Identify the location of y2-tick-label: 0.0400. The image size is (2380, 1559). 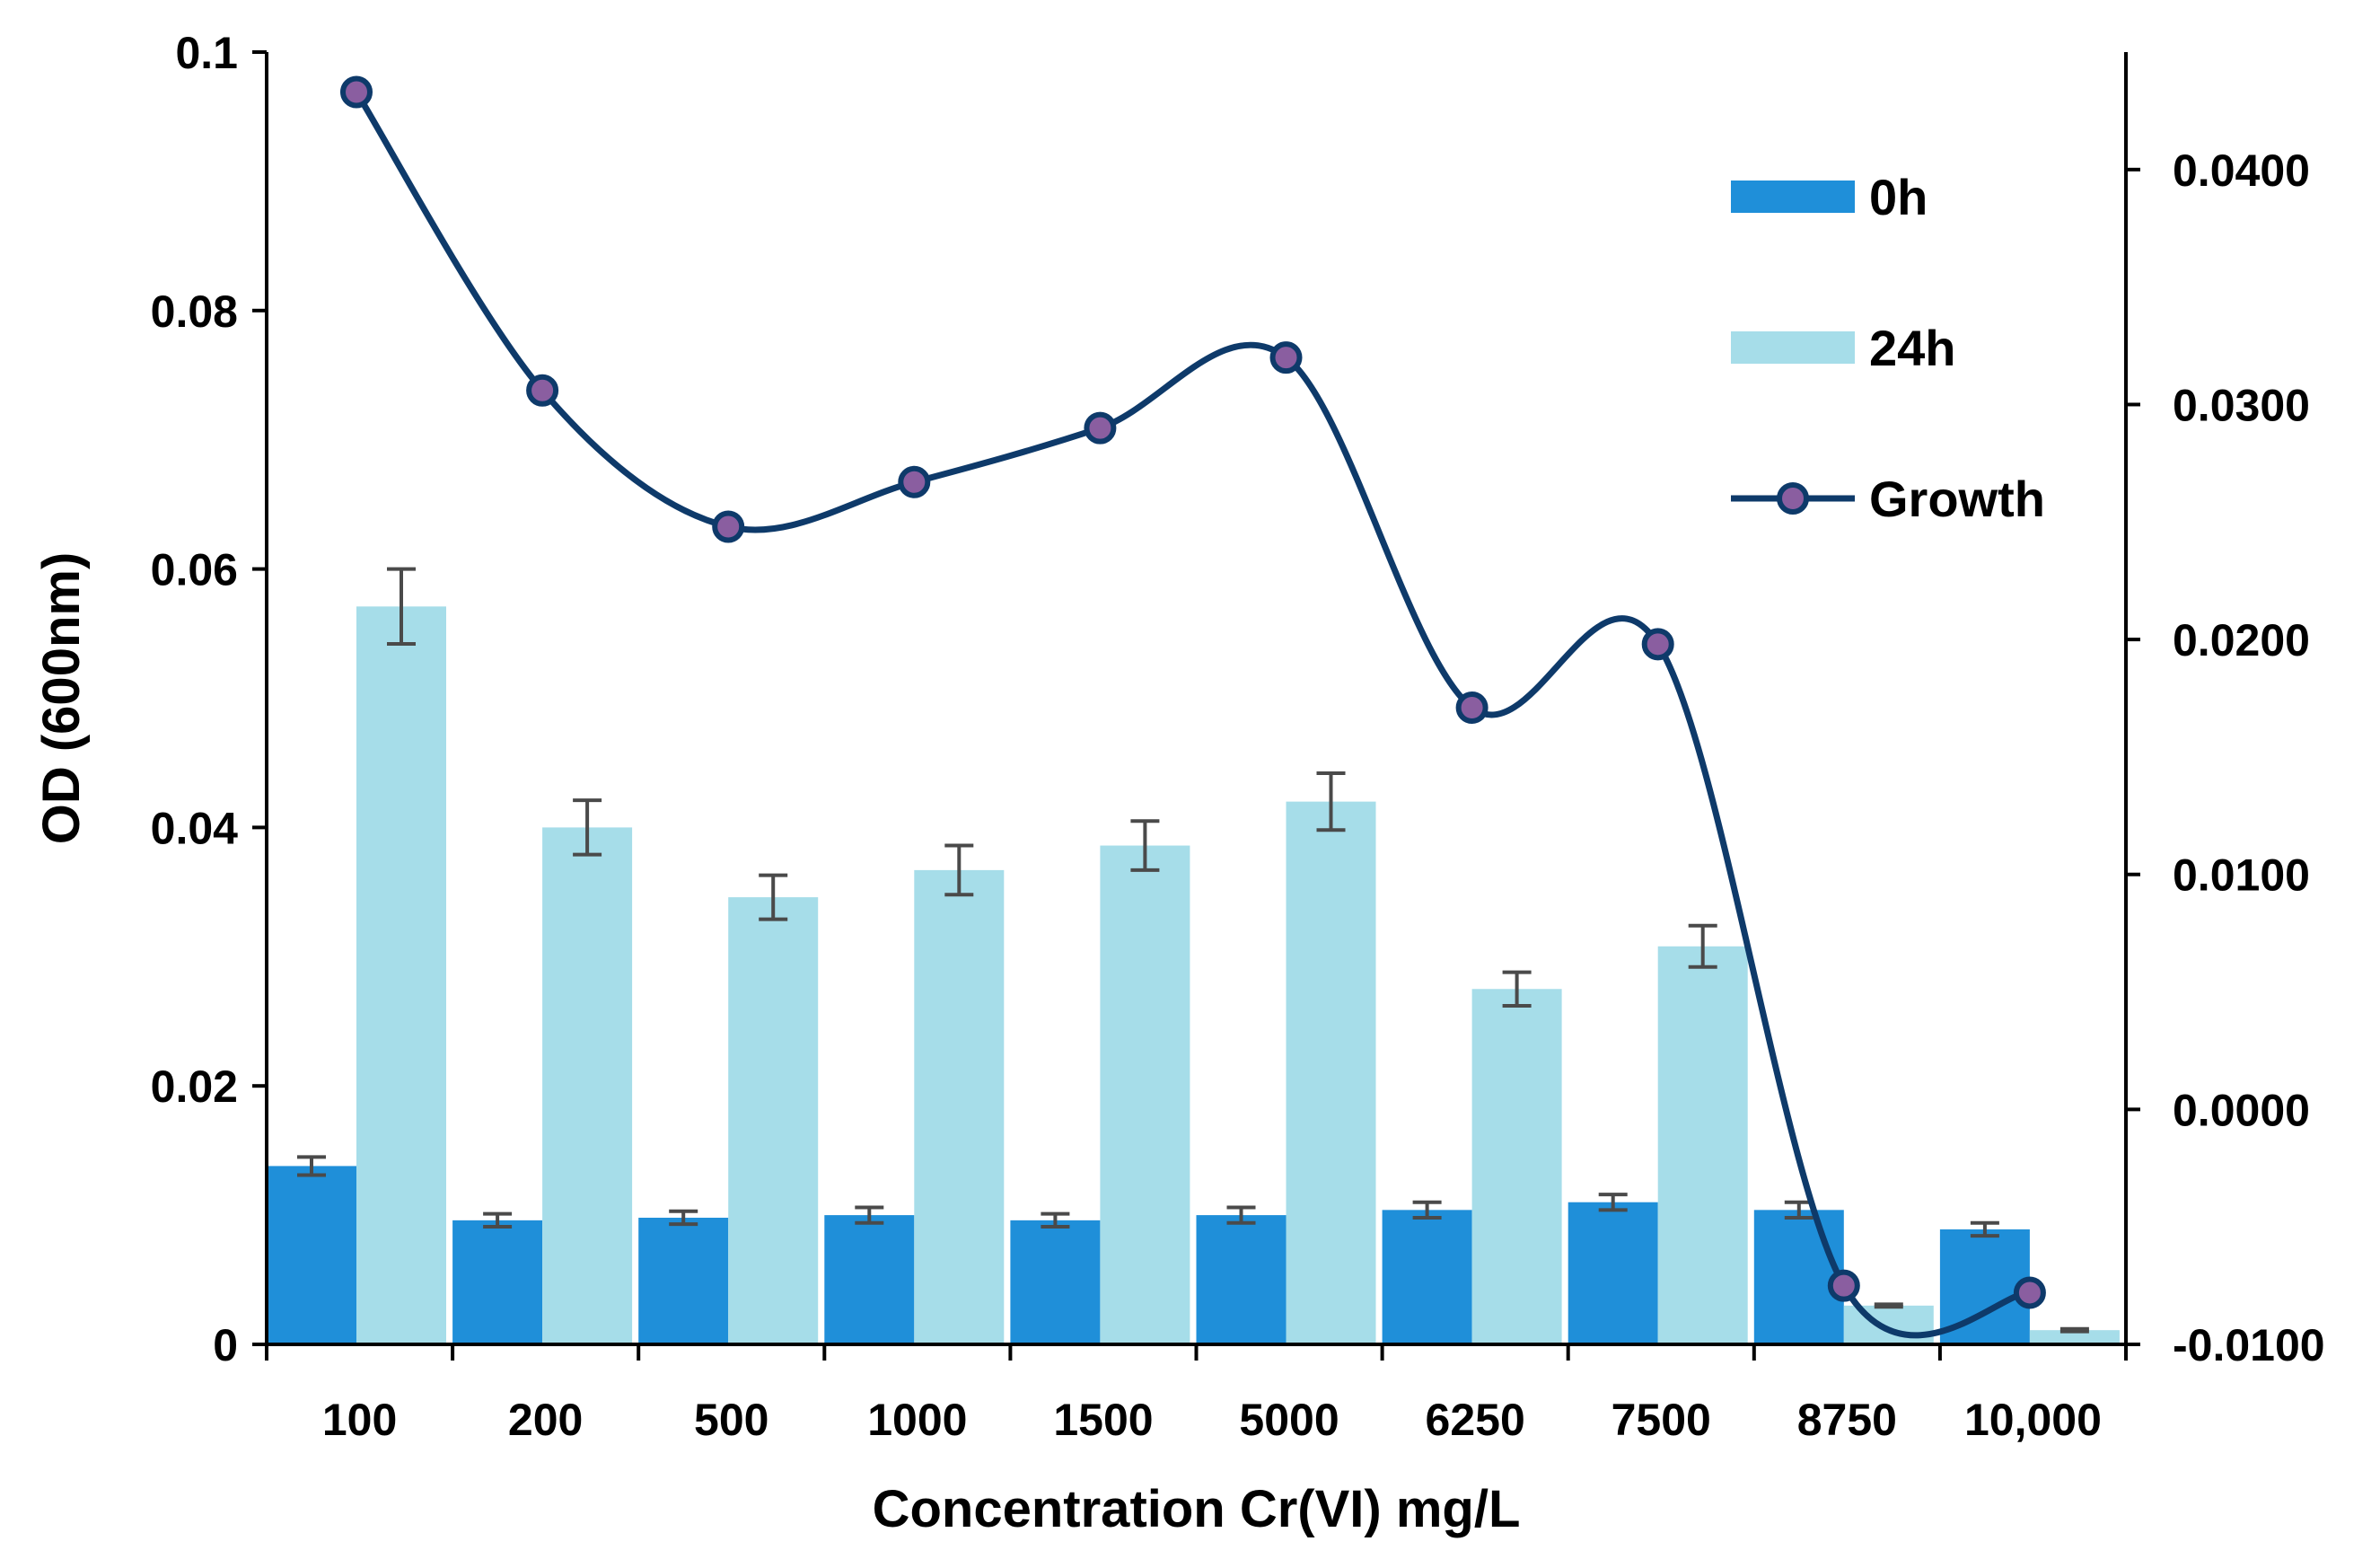
(2241, 171).